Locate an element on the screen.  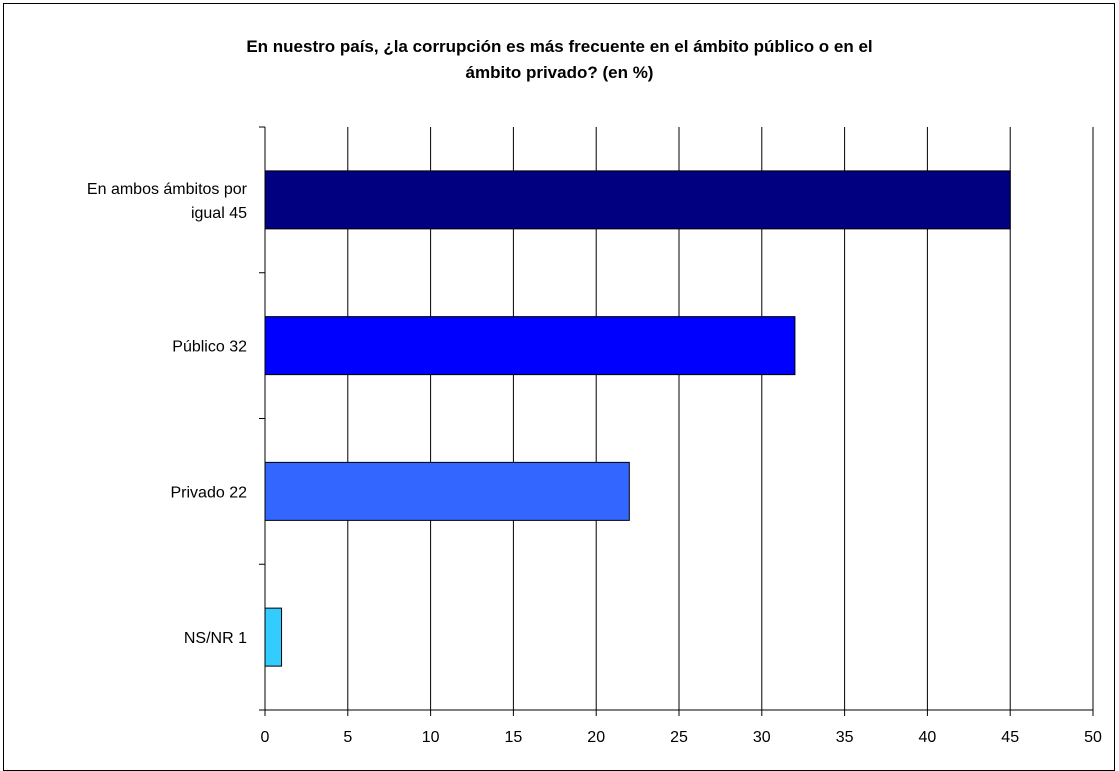
category-label: NS/NR 1 is located at coordinates (215, 638).